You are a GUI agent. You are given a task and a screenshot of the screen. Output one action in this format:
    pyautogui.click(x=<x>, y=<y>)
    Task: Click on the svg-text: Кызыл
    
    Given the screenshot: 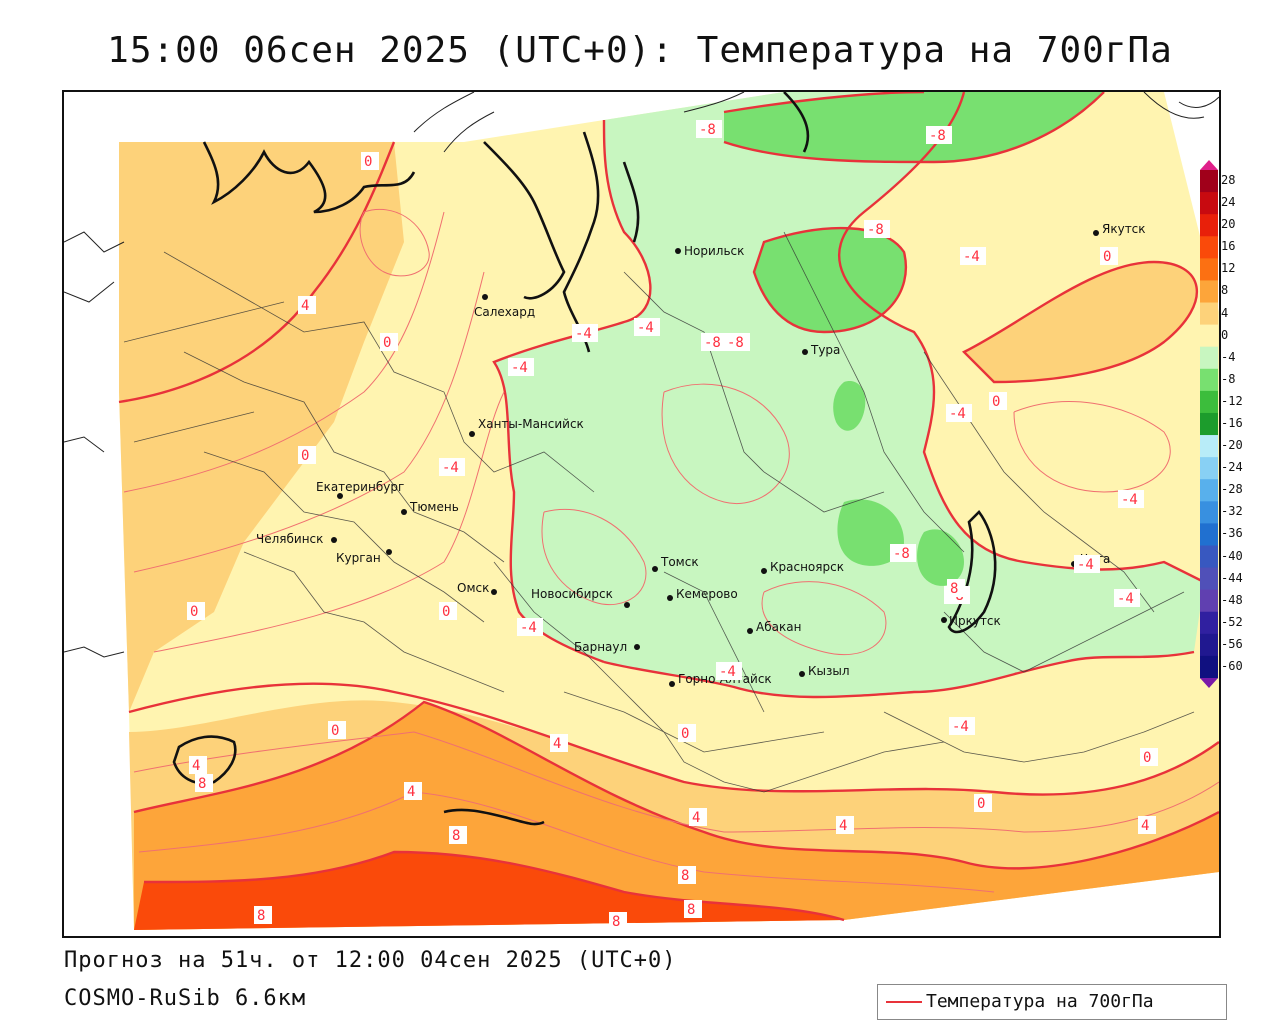 What is the action you would take?
    pyautogui.click(x=829, y=671)
    